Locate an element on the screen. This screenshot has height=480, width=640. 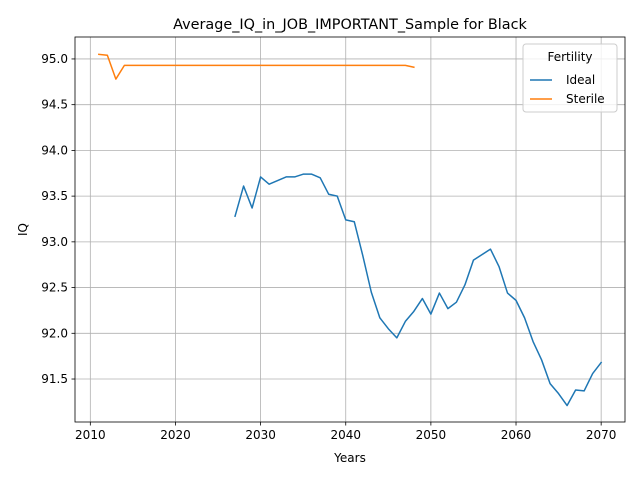
y-axis-label: IQ is located at coordinates (23, 229).